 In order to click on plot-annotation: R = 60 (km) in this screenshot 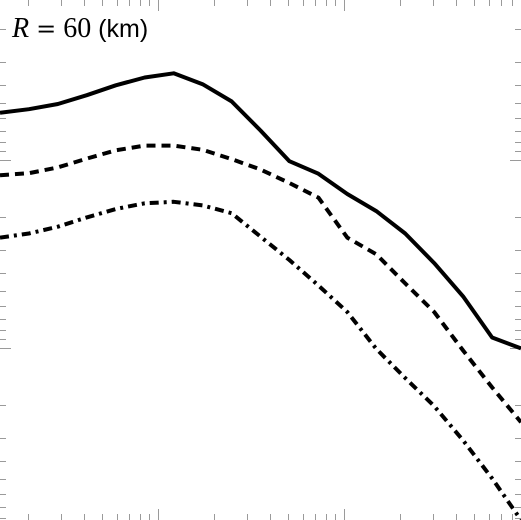, I will do `click(80, 29)`.